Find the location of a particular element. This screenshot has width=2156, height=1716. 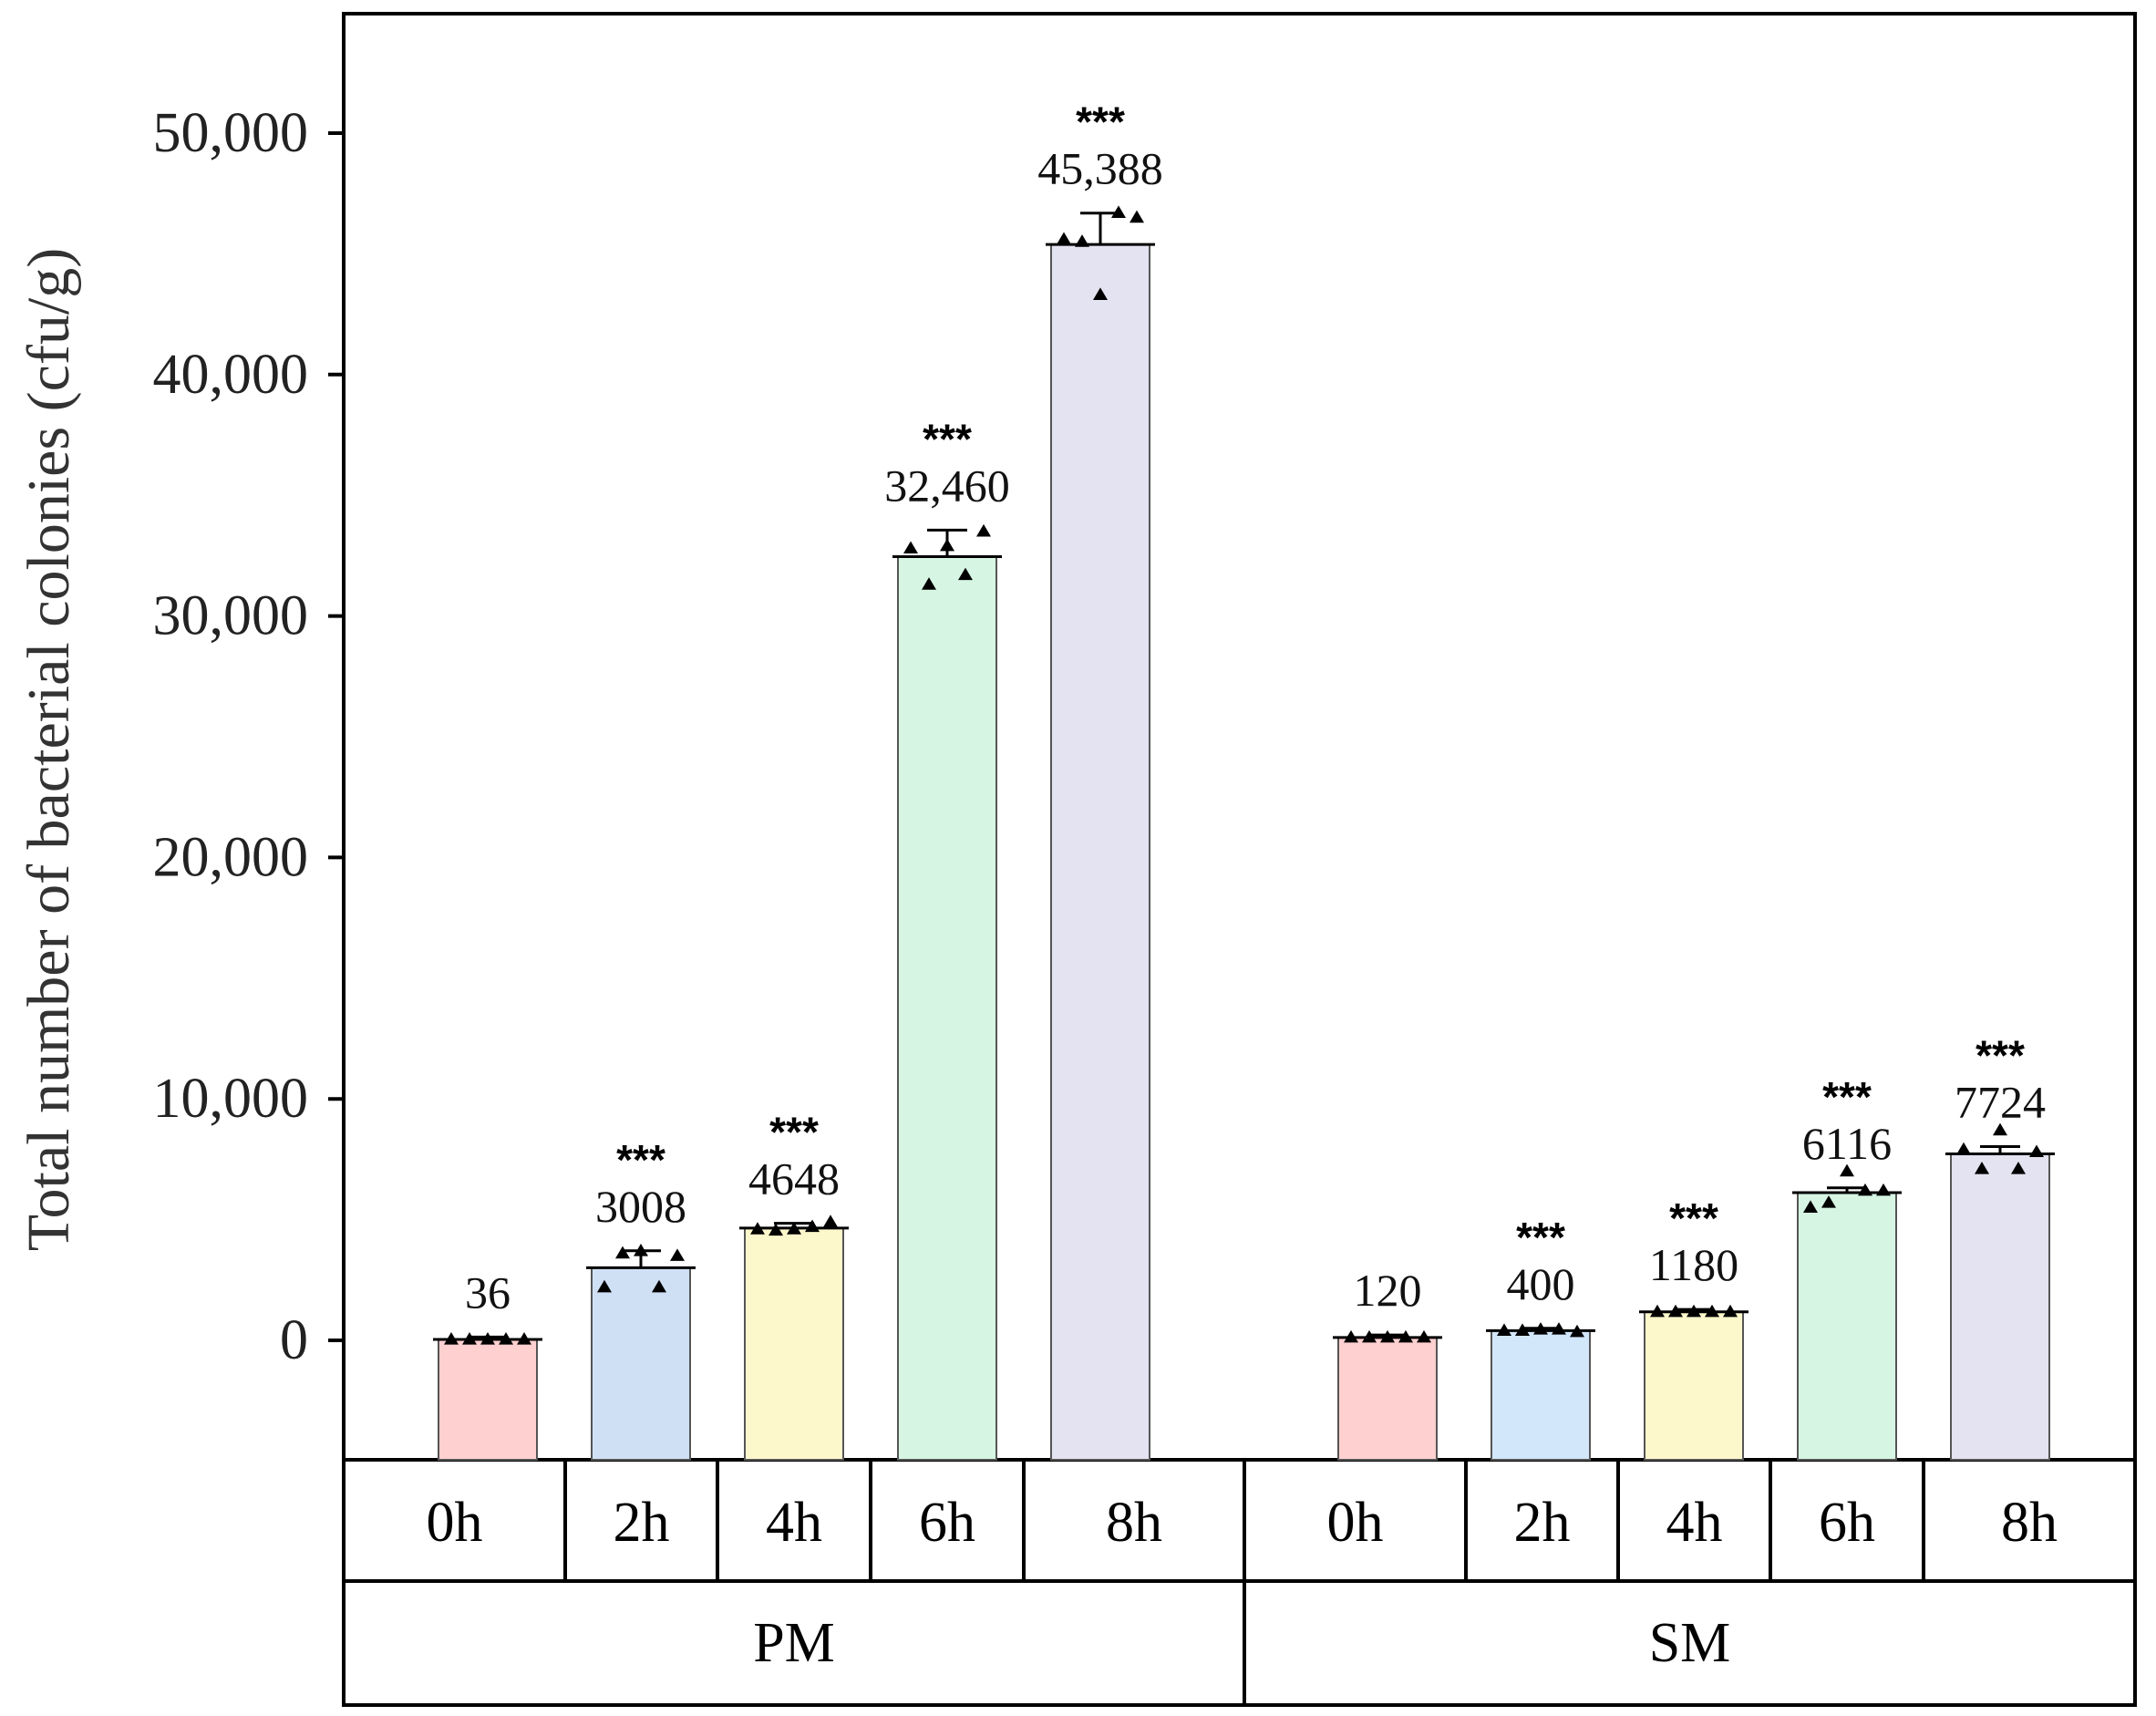

value-label: 4648 is located at coordinates (794, 1178).